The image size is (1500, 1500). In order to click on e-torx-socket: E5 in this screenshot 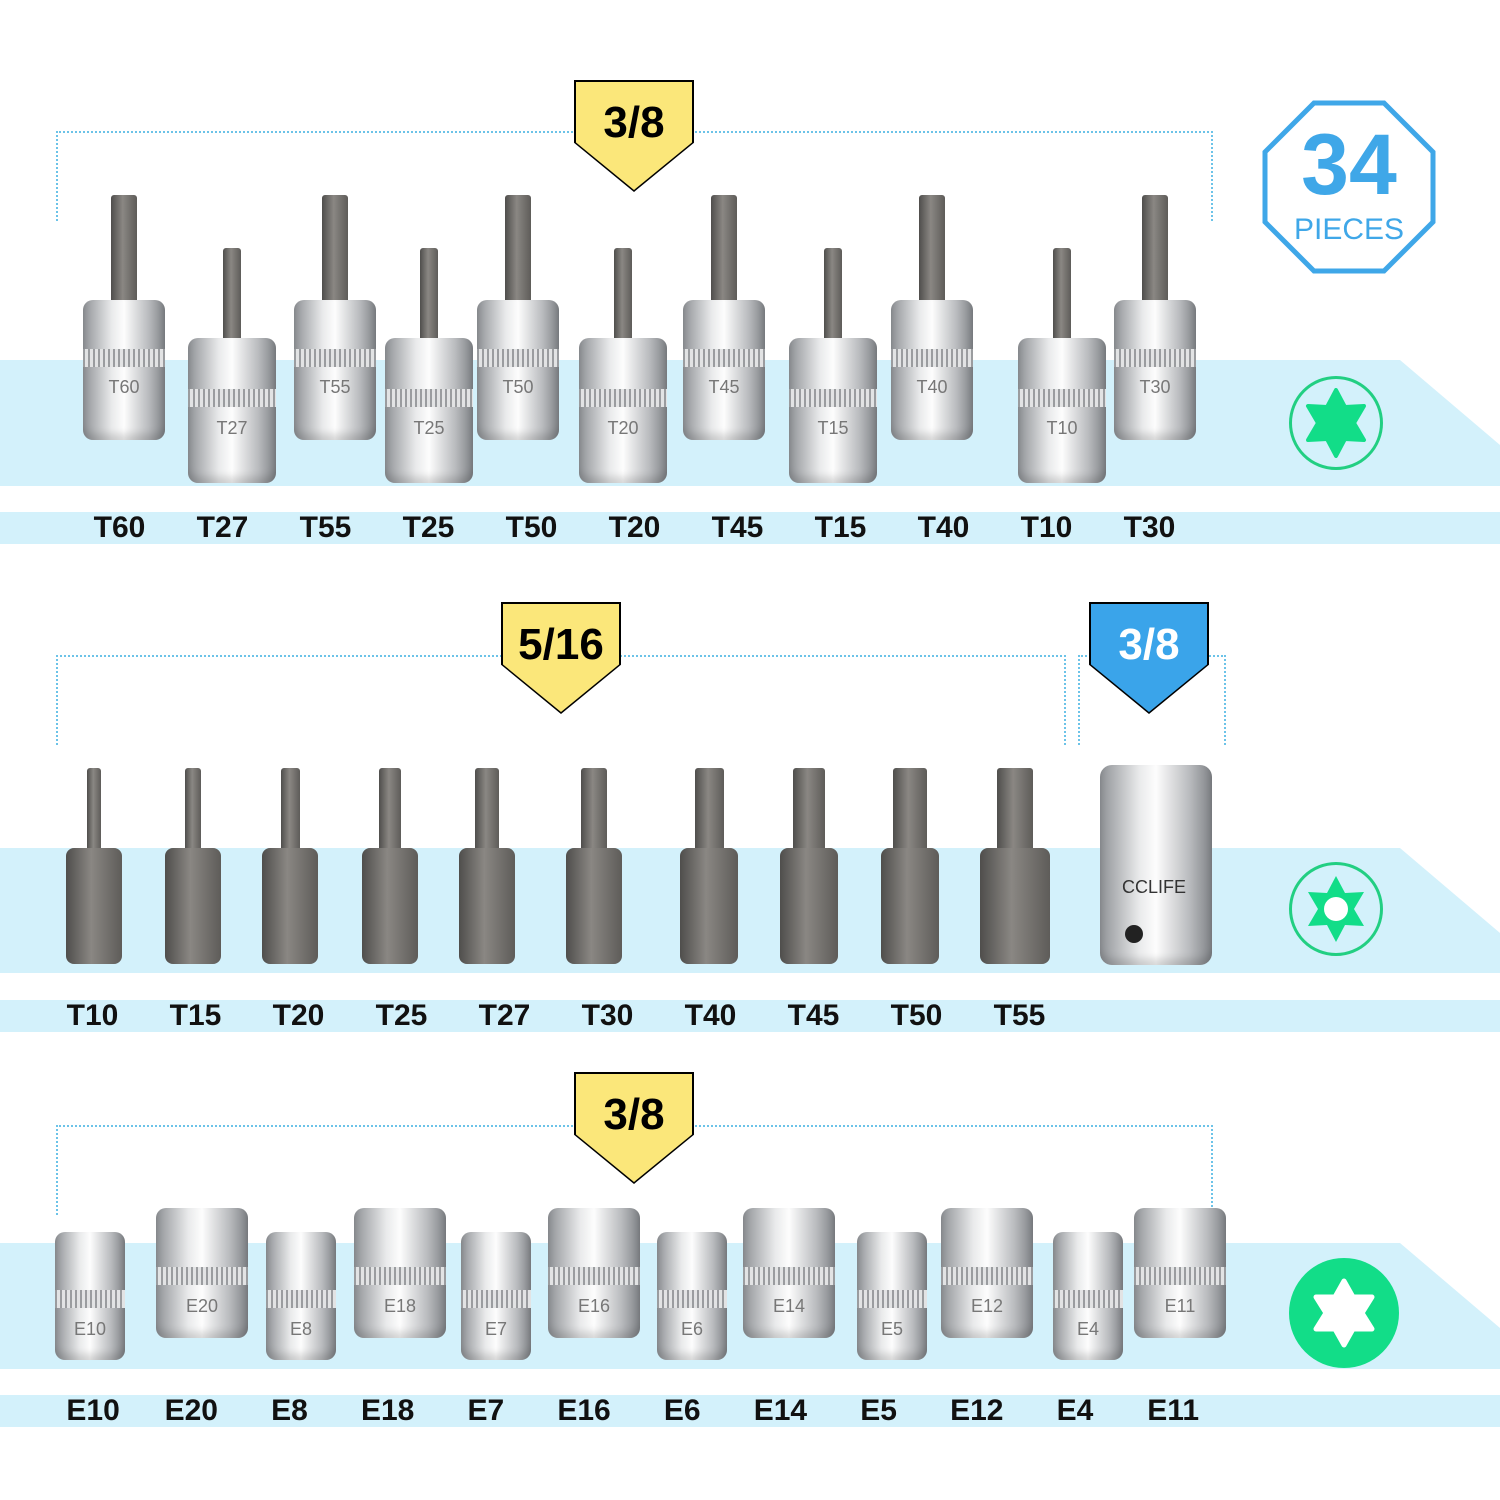, I will do `click(892, 1296)`.